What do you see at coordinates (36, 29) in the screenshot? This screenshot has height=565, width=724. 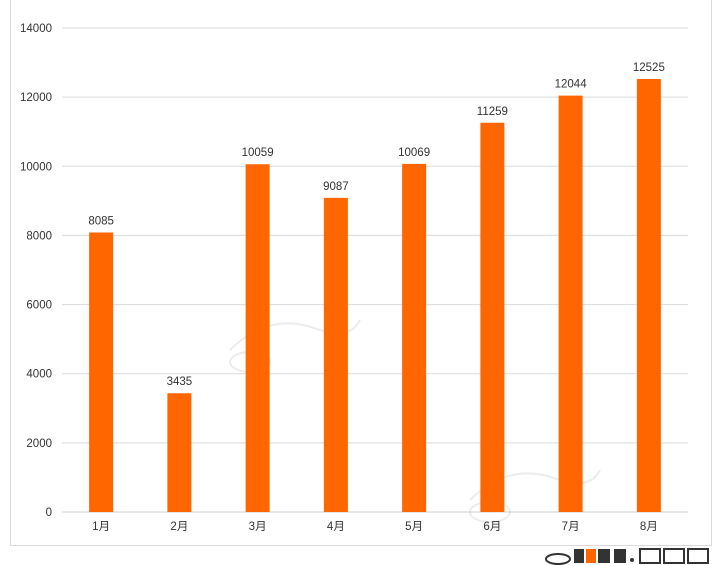 I see `y-tick-label: 14000` at bounding box center [36, 29].